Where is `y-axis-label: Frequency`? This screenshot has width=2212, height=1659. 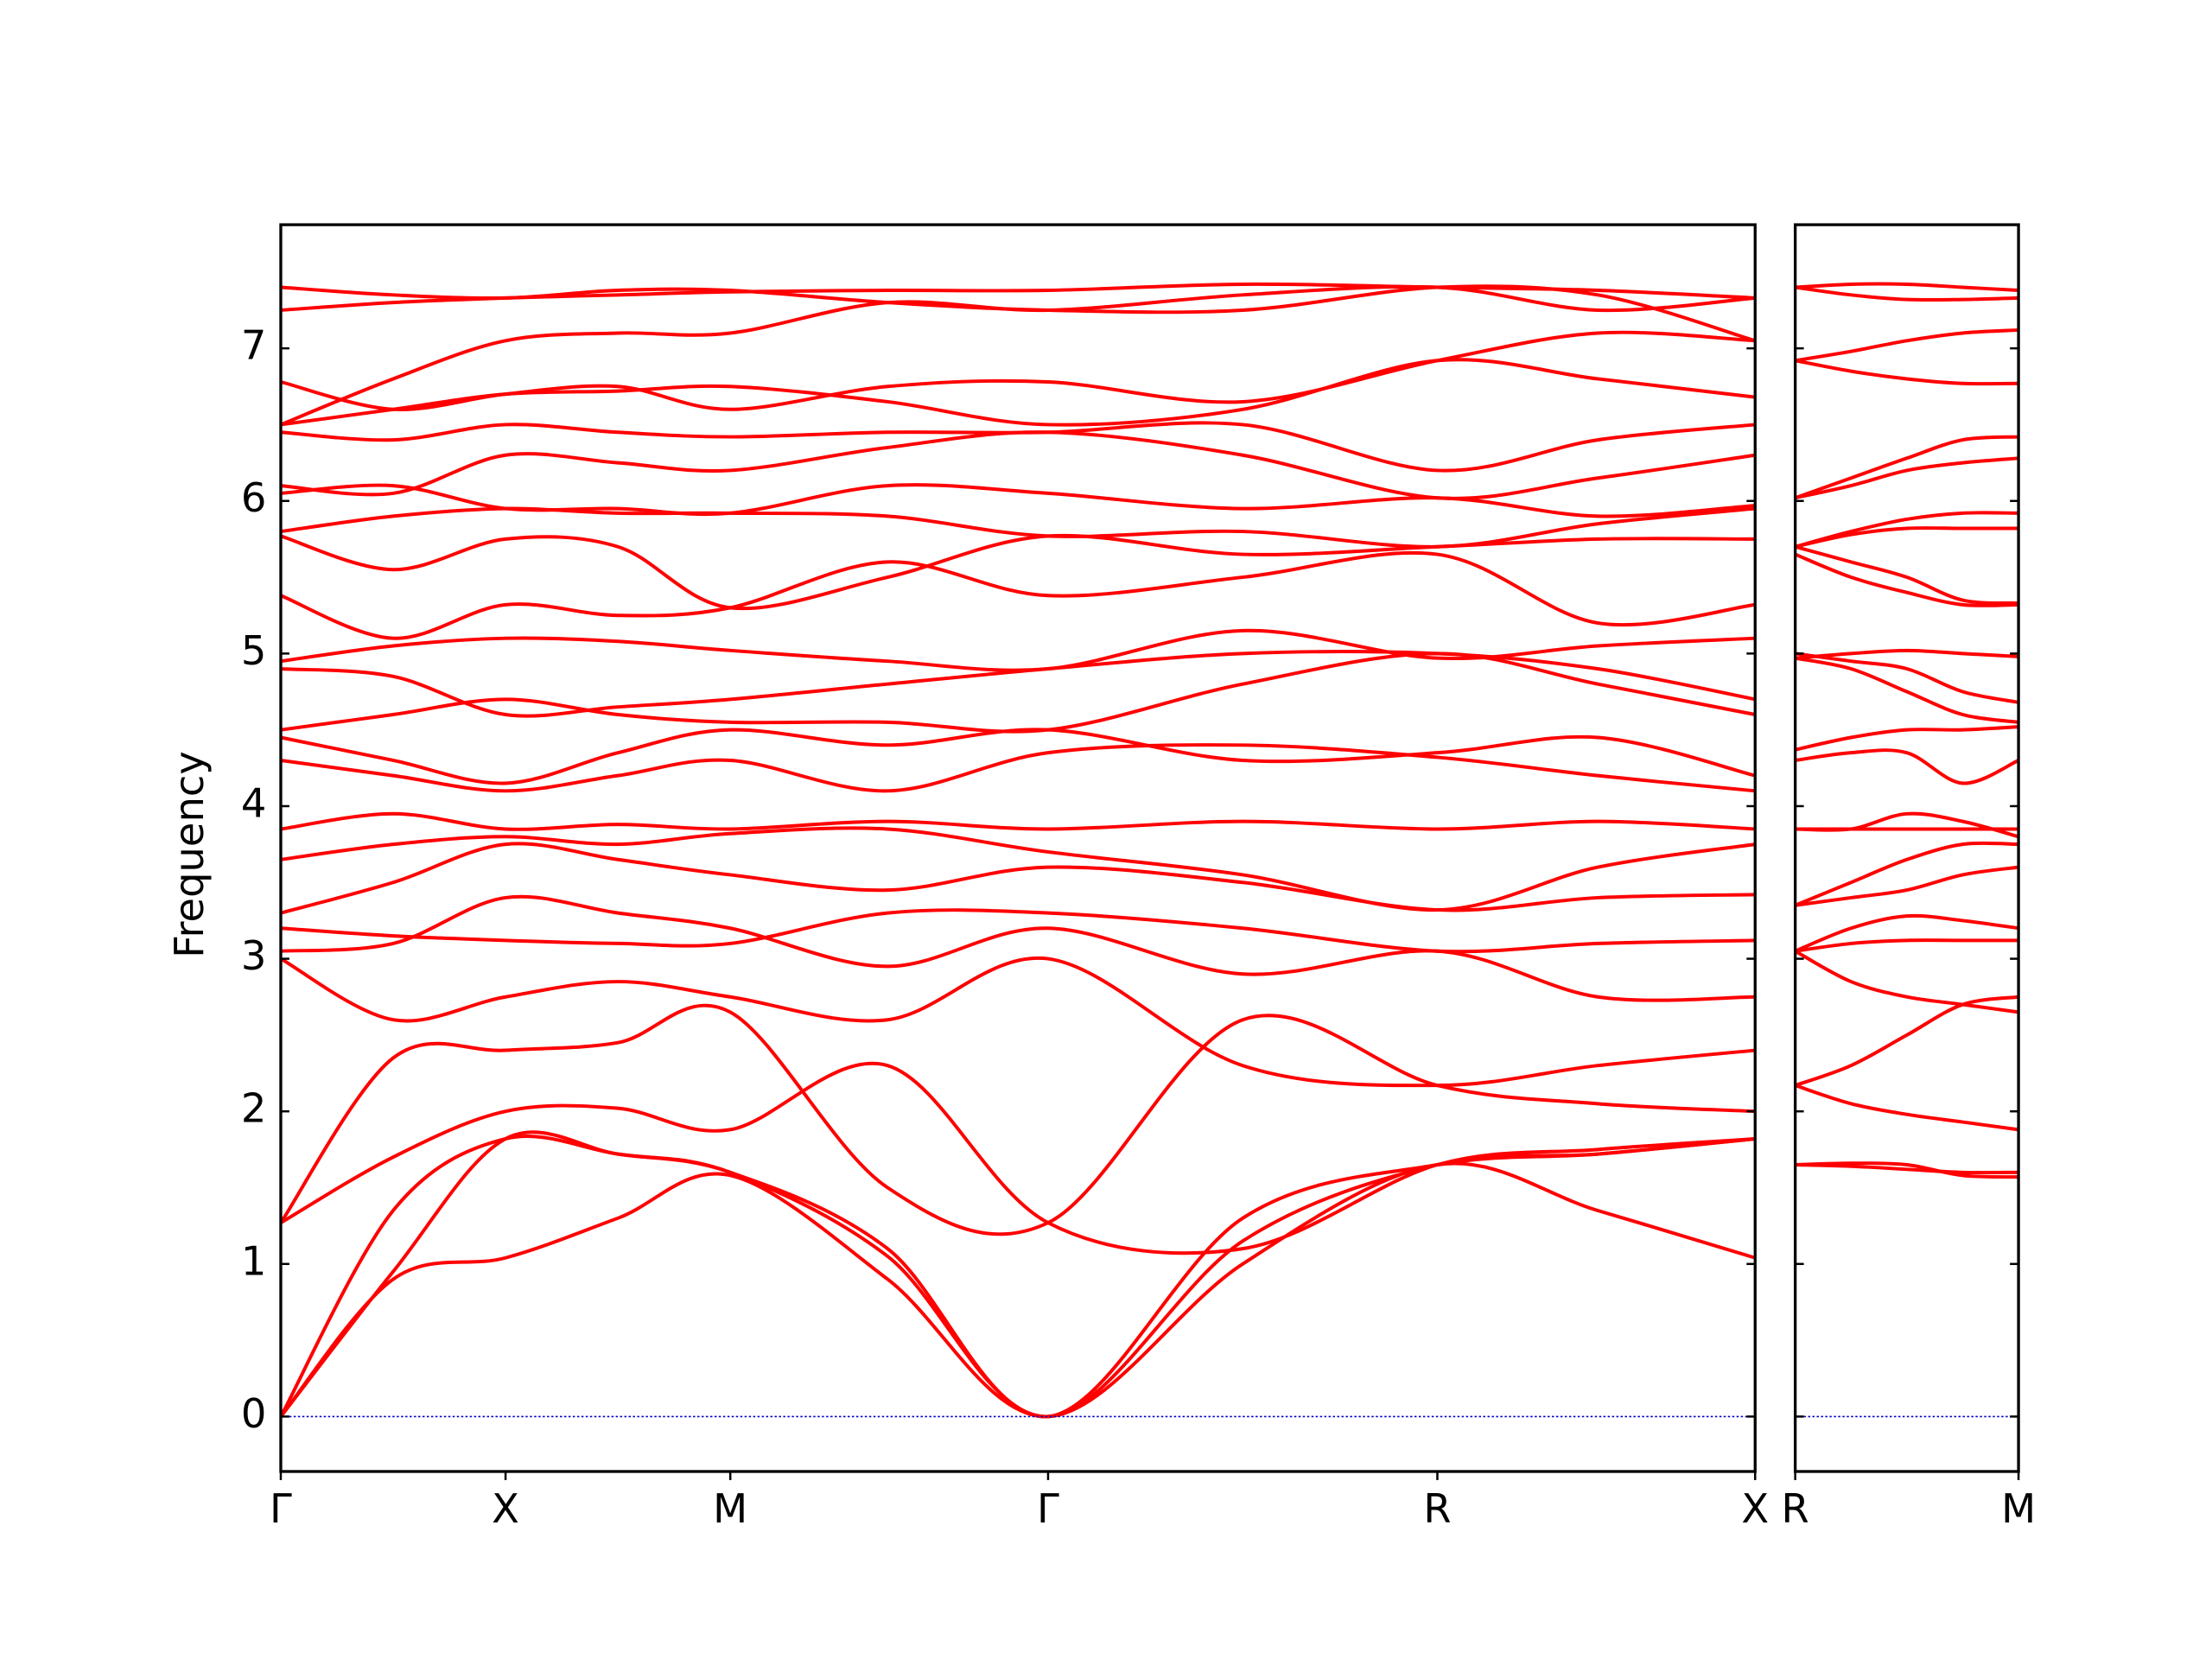
y-axis-label: Frequency is located at coordinates (189, 854).